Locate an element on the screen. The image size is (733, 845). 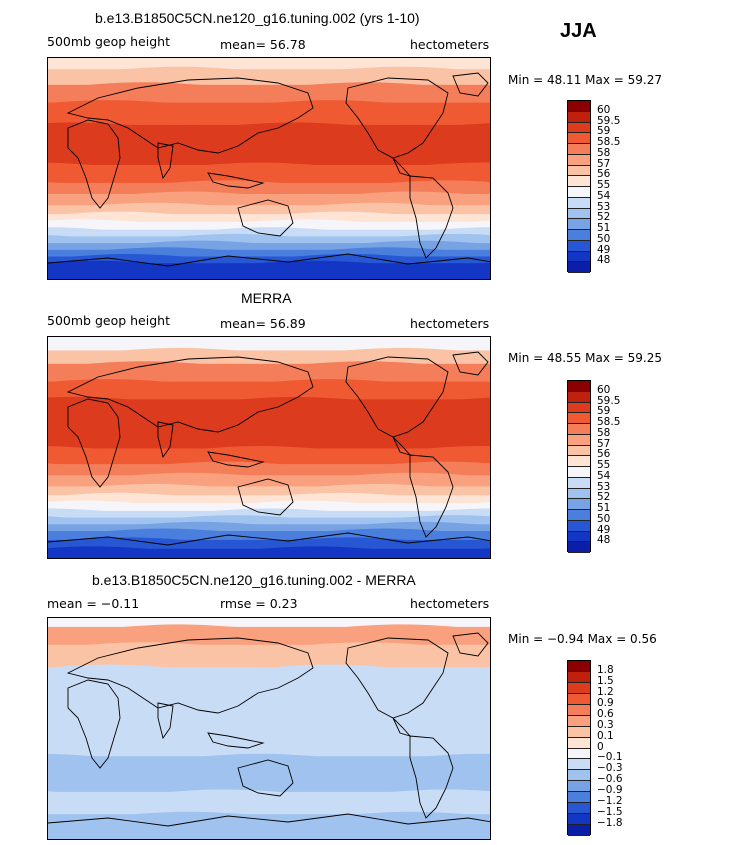
season-label: JJA is located at coordinates (578, 31).